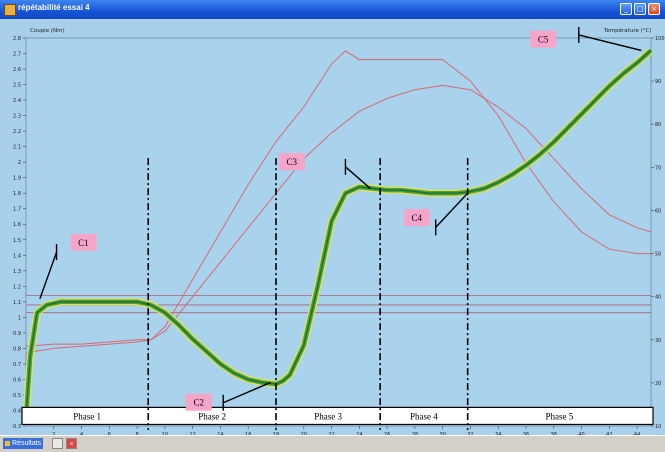 This screenshot has height=452, width=665. I want to click on taskbar-close-icon: ×, so click(71, 443).